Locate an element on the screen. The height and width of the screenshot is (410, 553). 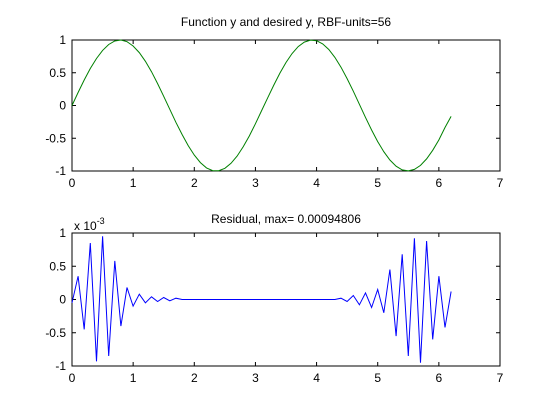
axis-multiplier: x 10-3 is located at coordinates (89, 224).